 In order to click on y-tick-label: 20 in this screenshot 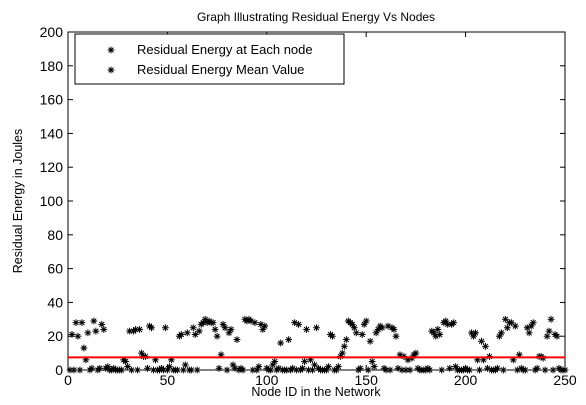, I will do `click(55, 336)`.